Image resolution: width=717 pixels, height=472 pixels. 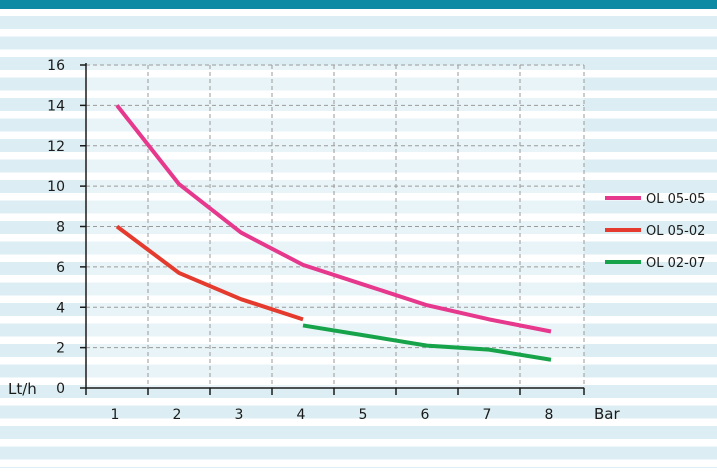 What do you see at coordinates (549, 415) in the screenshot?
I see `x-tick-label: 8` at bounding box center [549, 415].